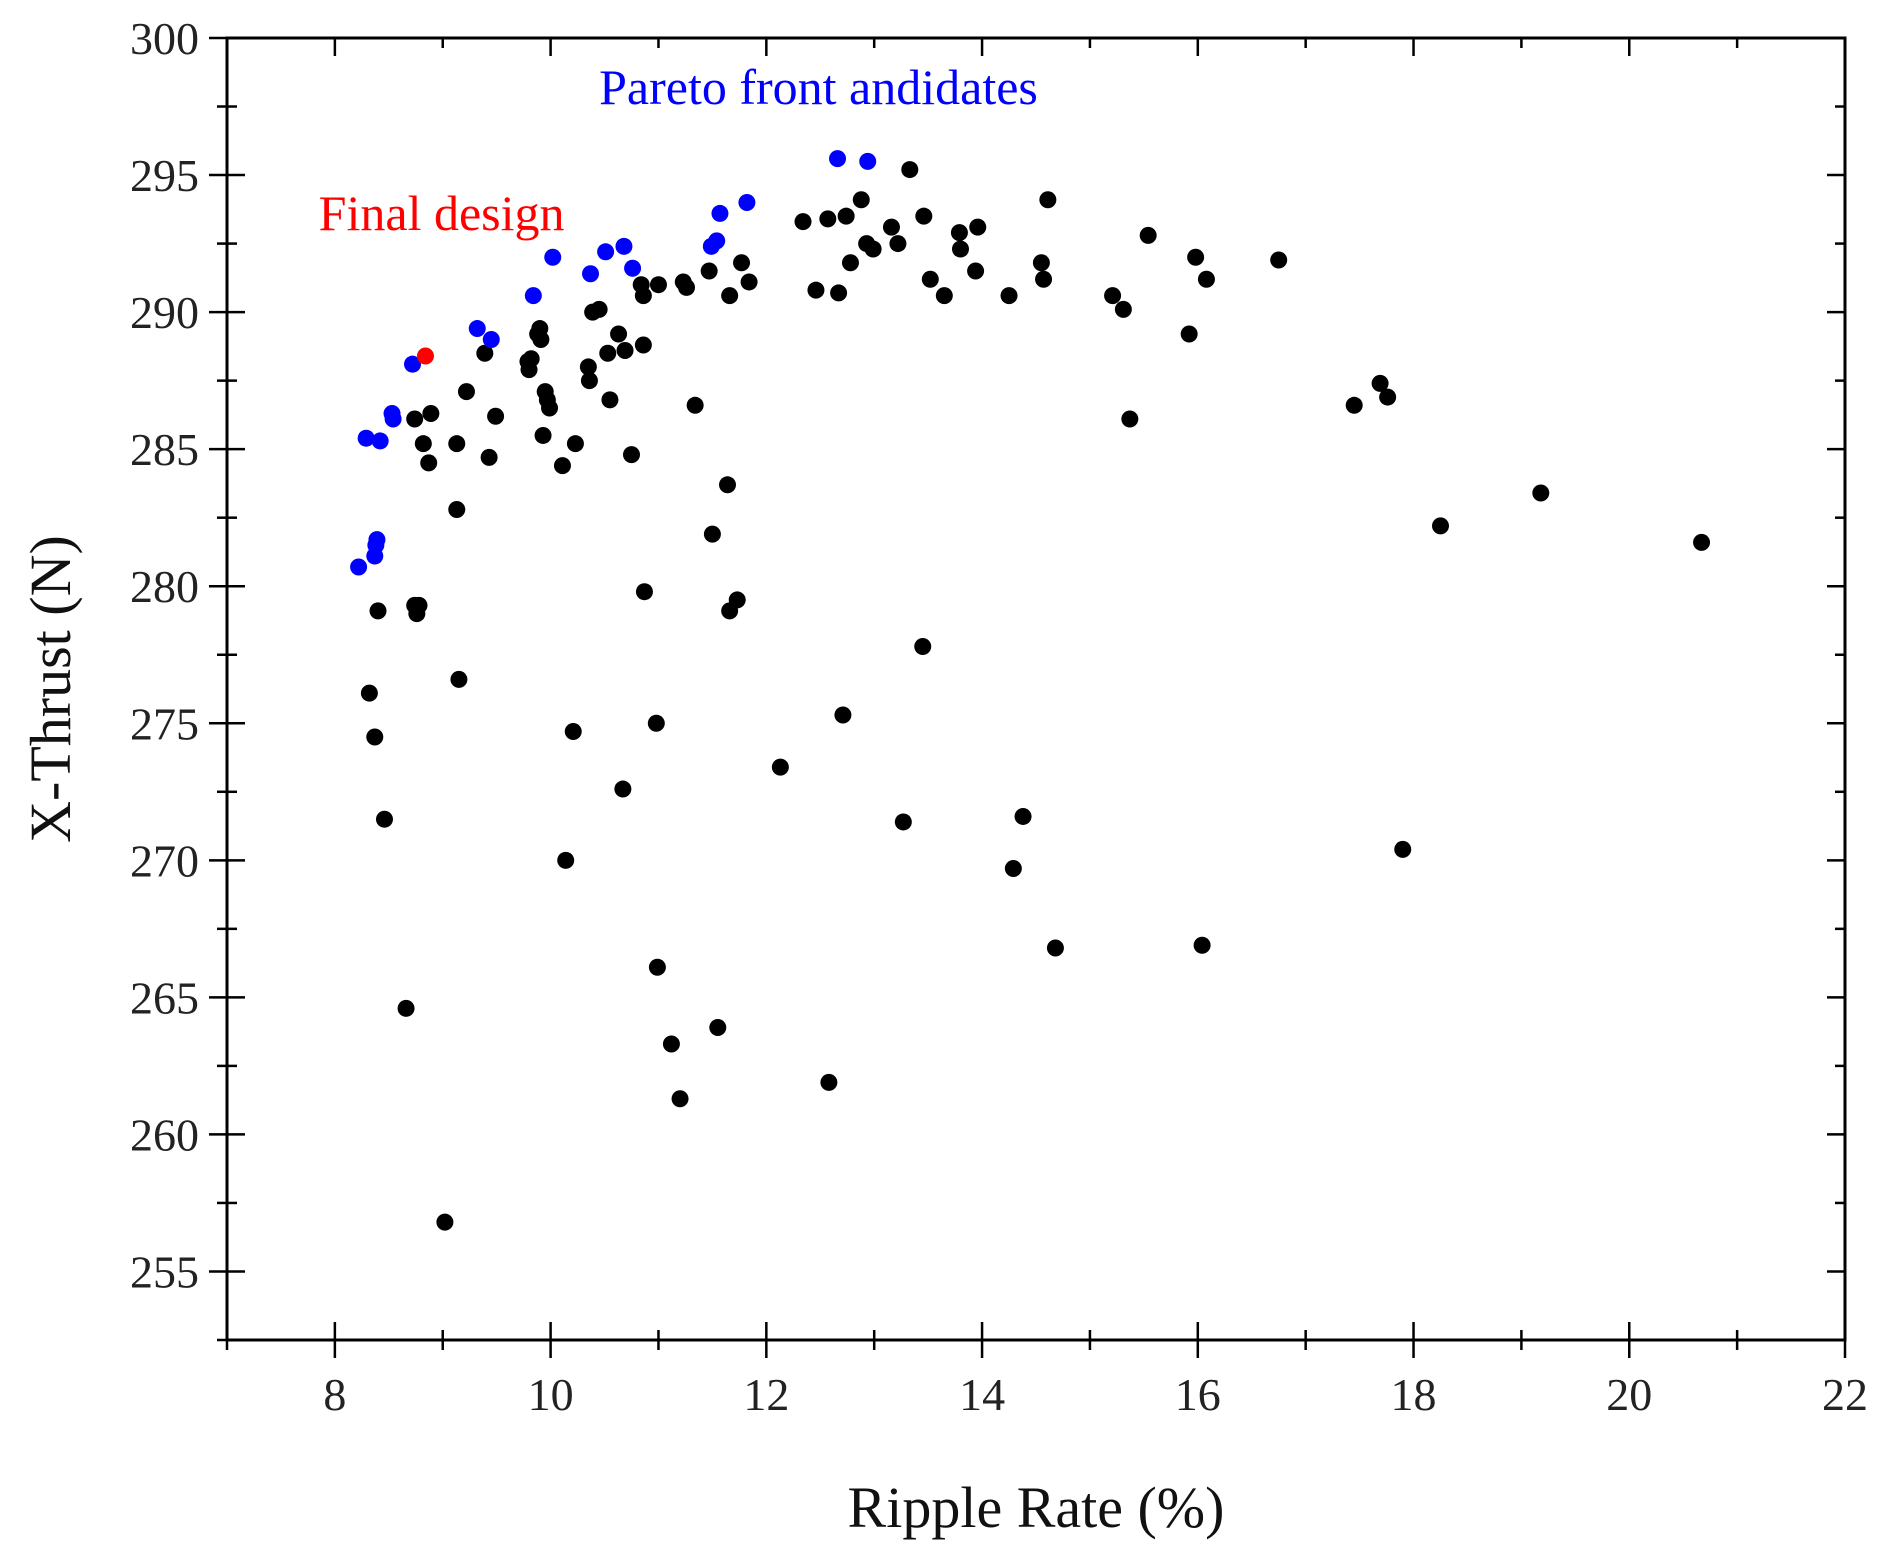 This screenshot has width=1890, height=1557. Describe the element at coordinates (818, 87) in the screenshot. I see `pareto-front-annotation: Pareto front andidates` at that location.